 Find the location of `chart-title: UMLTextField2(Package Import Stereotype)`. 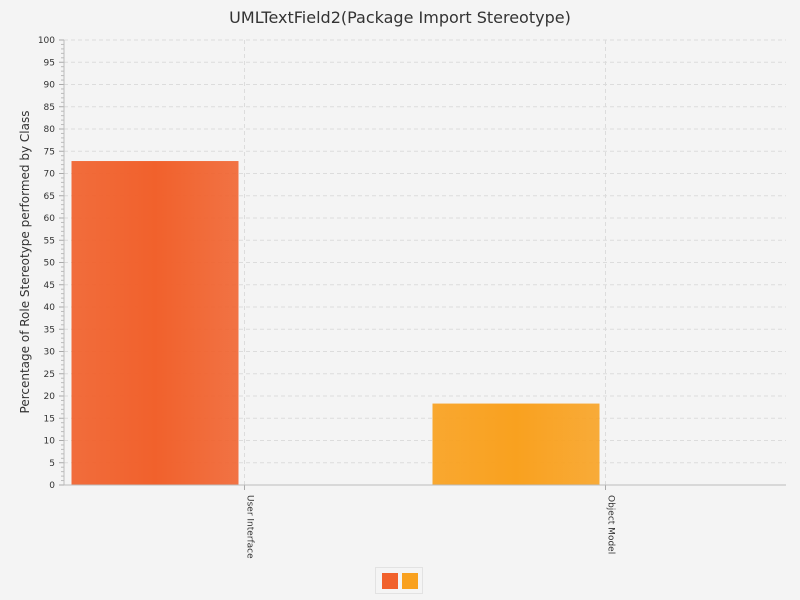

chart-title: UMLTextField2(Package Import Stereotype) is located at coordinates (400, 17).